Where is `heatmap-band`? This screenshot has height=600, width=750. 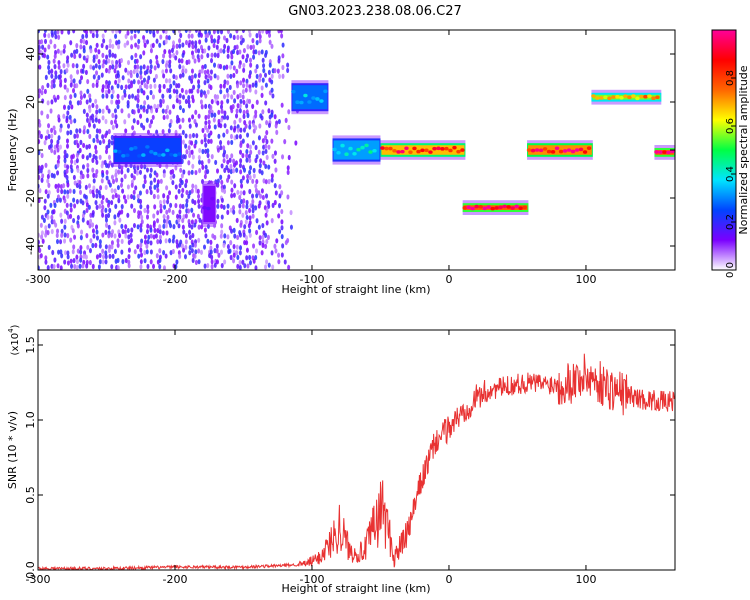 heatmap-band is located at coordinates (147, 150).